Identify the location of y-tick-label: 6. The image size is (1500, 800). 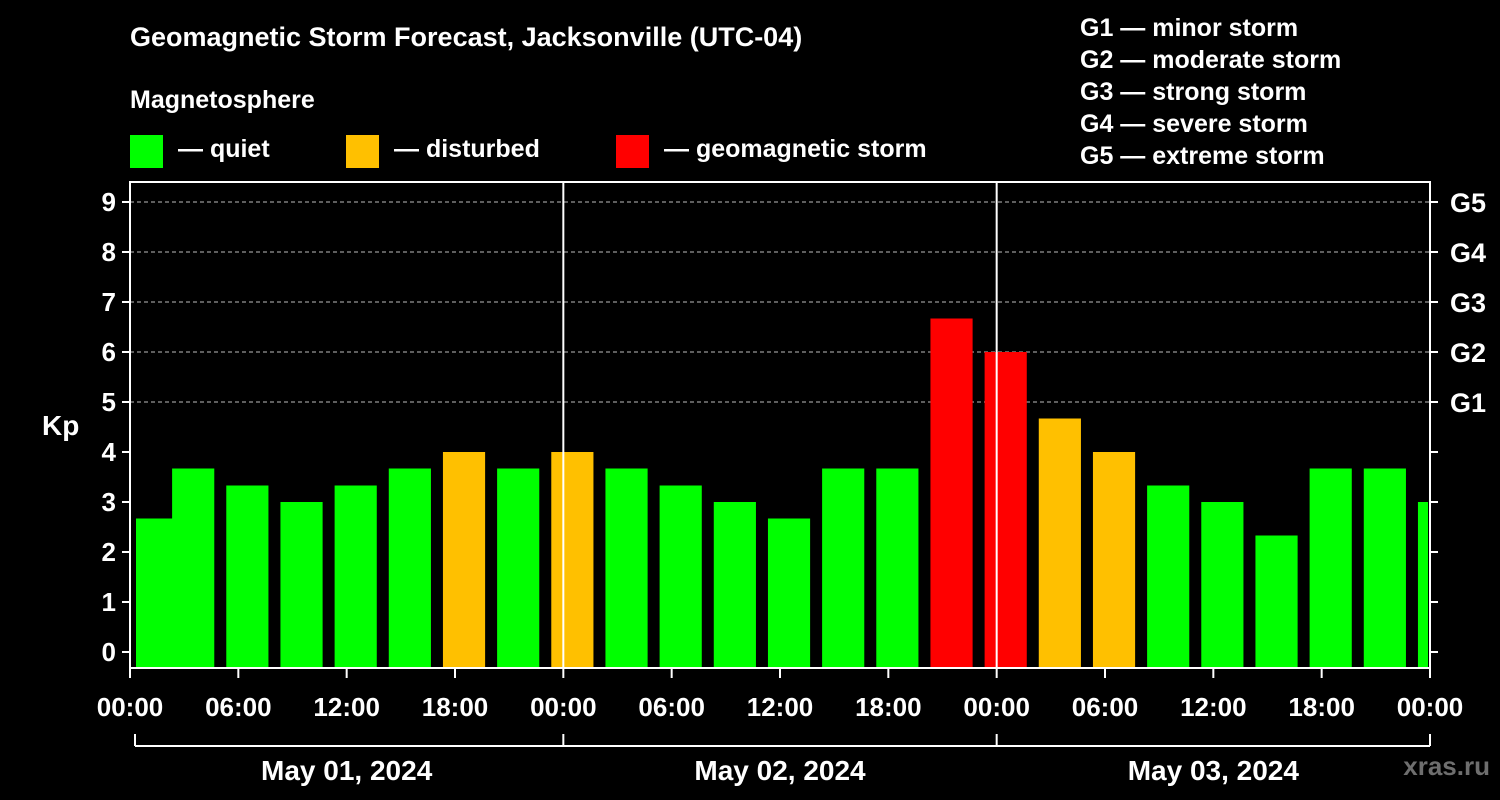
(109, 352).